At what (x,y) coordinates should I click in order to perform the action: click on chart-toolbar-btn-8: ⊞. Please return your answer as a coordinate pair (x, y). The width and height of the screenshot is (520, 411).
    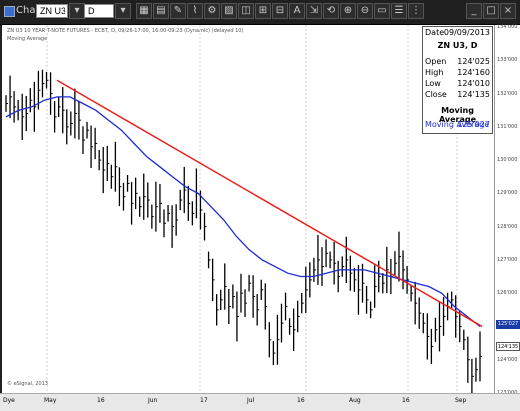
    Looking at the image, I should click on (263, 11).